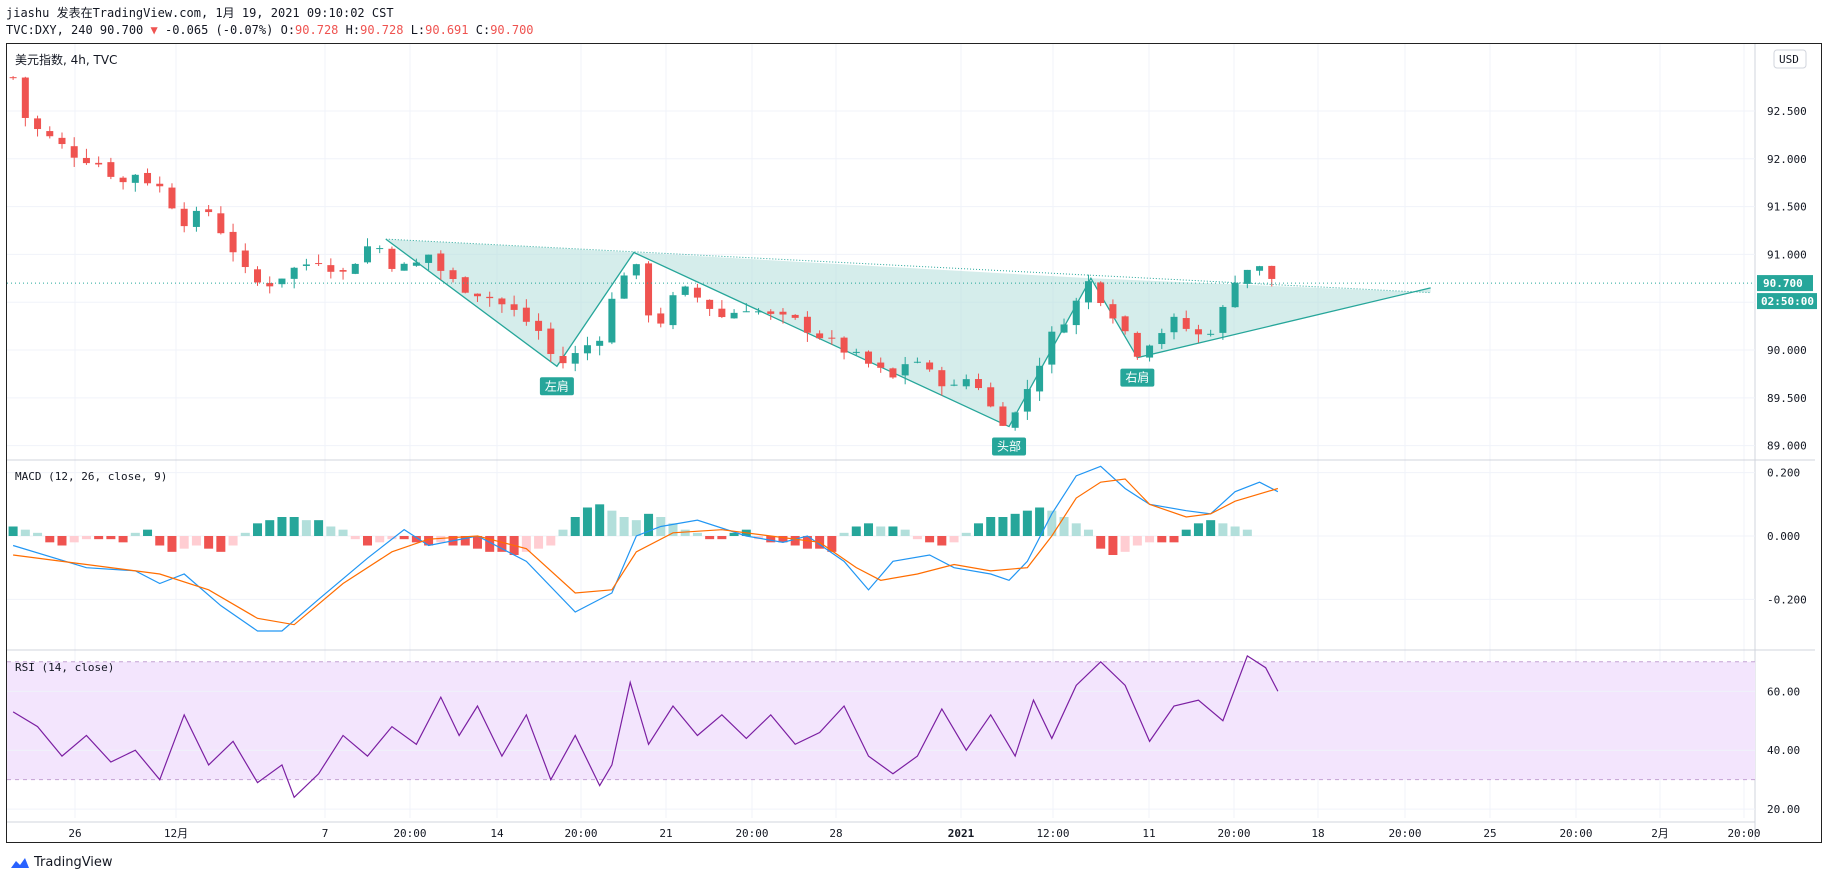 The image size is (1828, 883). What do you see at coordinates (317, 30) in the screenshot?
I see `open-value: 90.728` at bounding box center [317, 30].